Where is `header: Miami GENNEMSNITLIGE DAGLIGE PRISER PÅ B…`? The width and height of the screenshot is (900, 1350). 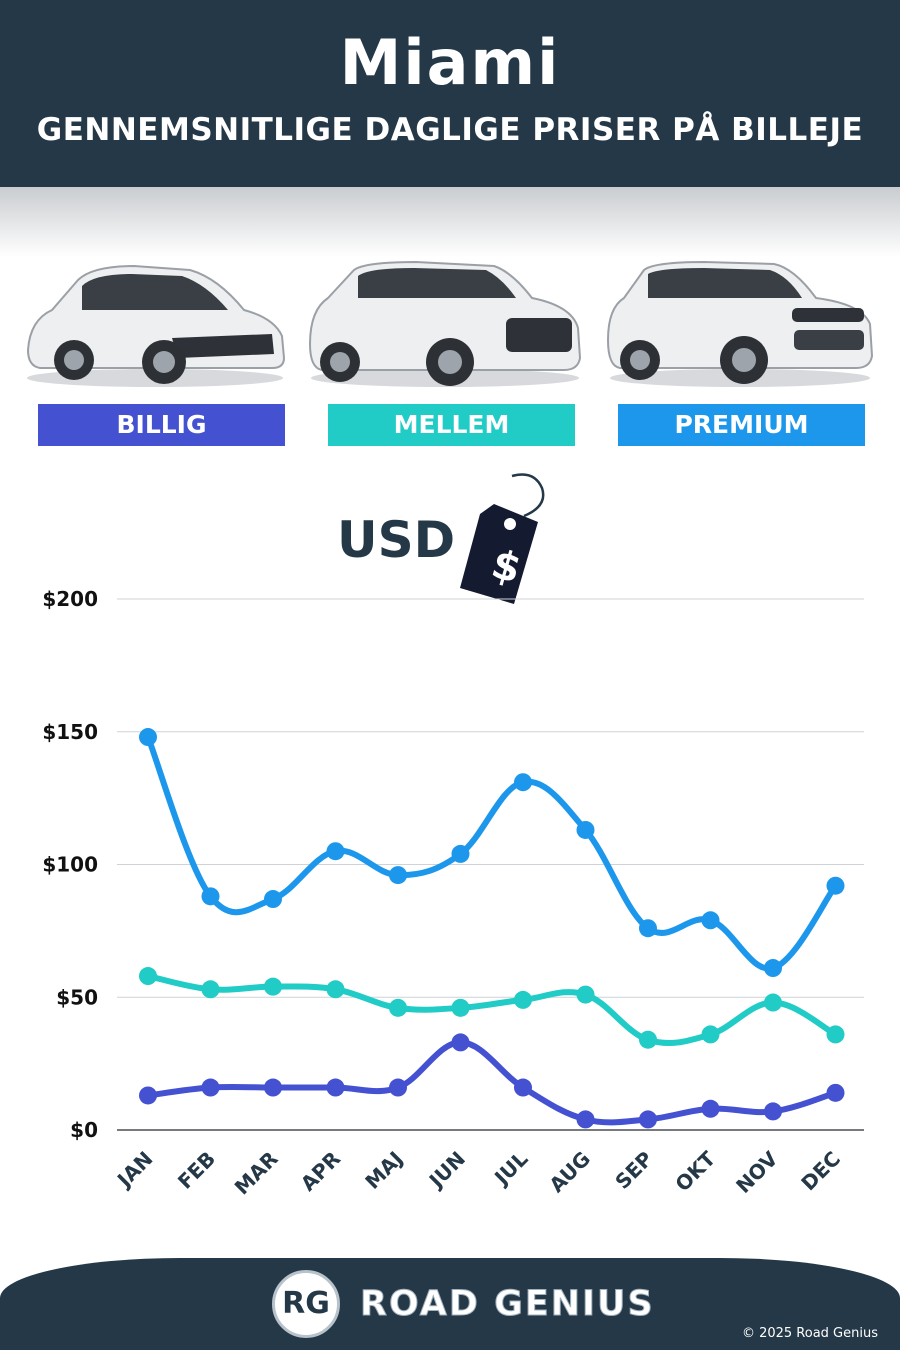 header: Miami GENNEMSNITLIGE DAGLIGE PRISER PÅ B… is located at coordinates (450, 93).